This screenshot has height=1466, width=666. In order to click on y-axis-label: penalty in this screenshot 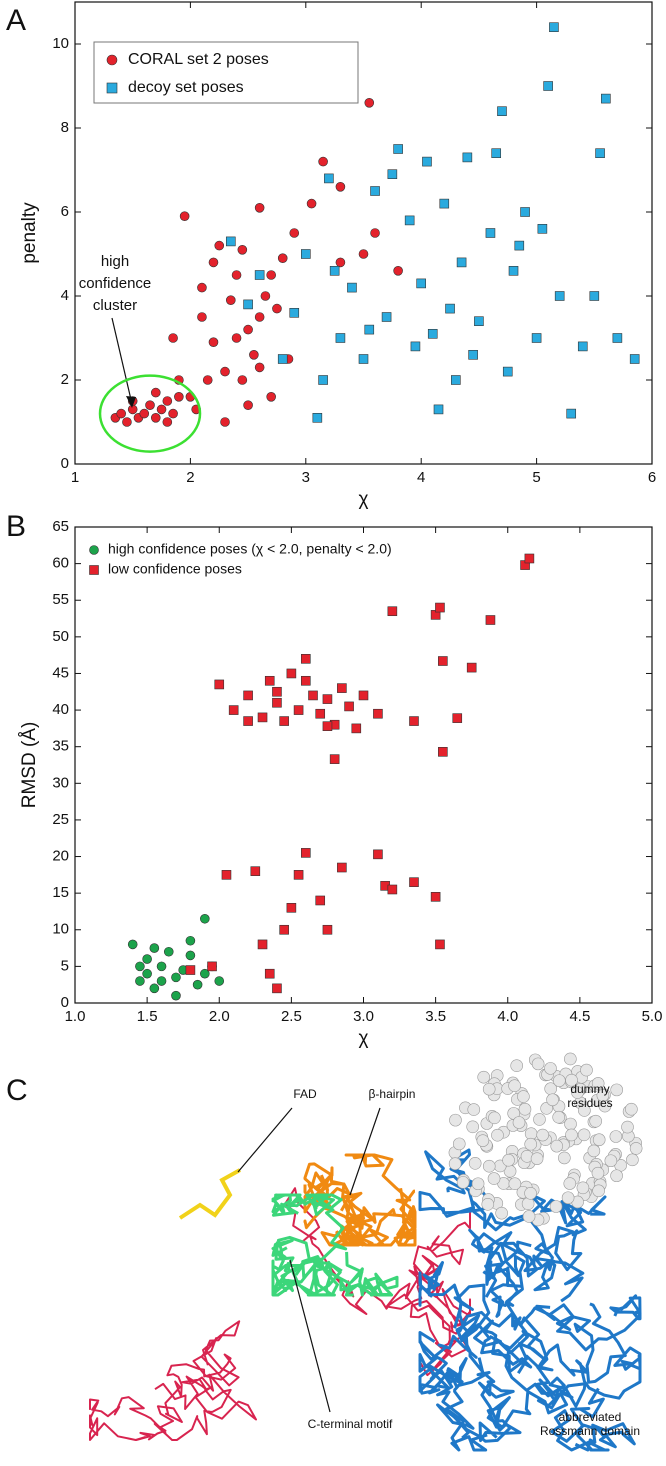, I will do `click(29, 233)`.